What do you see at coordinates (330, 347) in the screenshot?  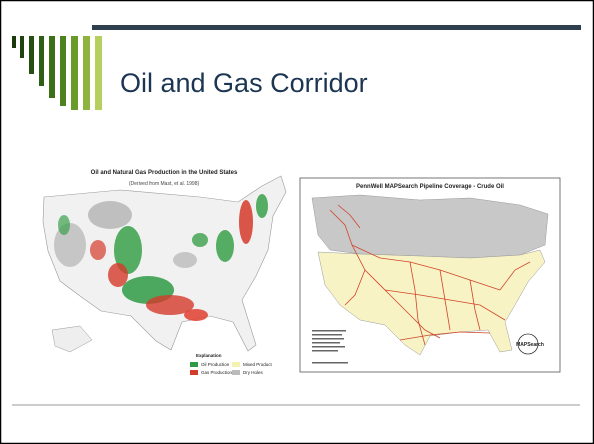 I see `map-notes` at bounding box center [330, 347].